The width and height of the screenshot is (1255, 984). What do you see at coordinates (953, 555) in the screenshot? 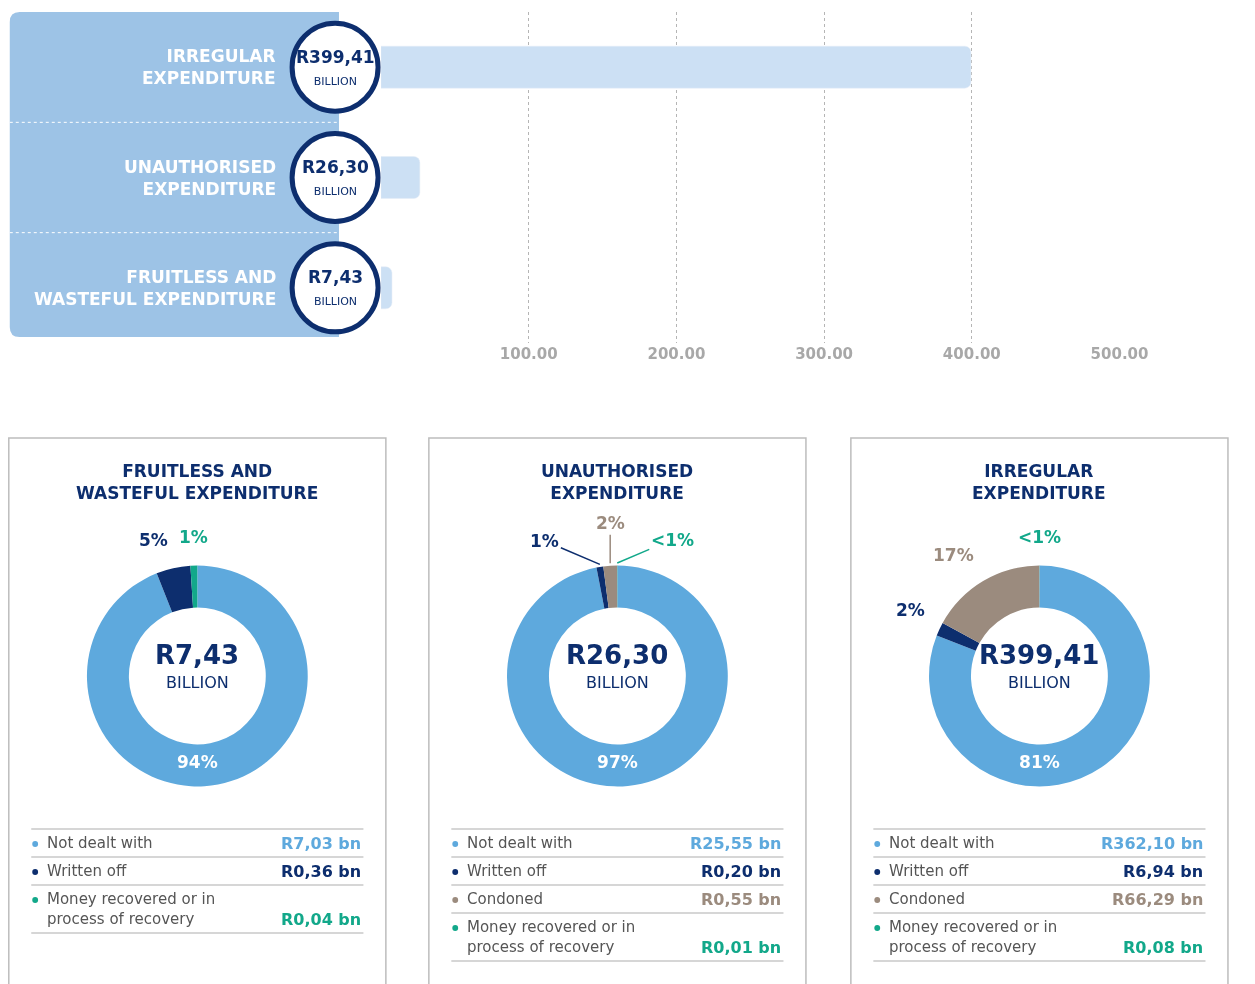
I see `data-label: 17%` at bounding box center [953, 555].